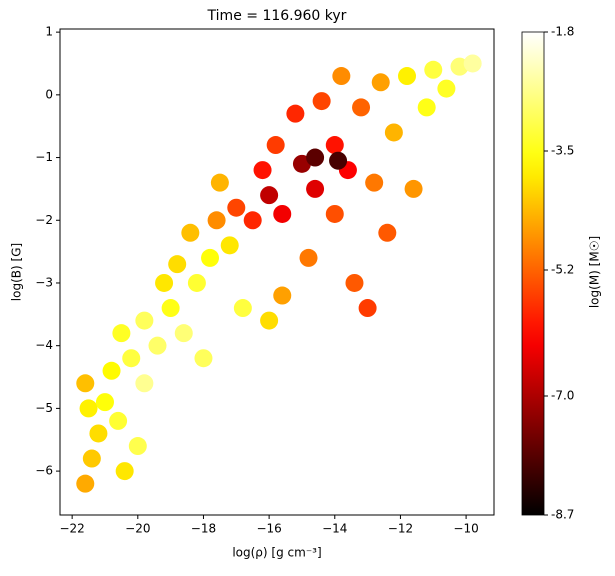  Describe the element at coordinates (465, 529) in the screenshot. I see `x-tick-label: −10` at that location.